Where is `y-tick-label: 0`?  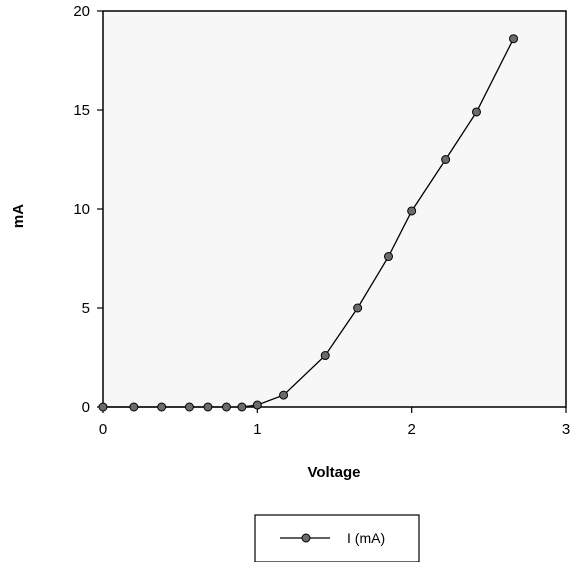
y-tick-label: 0 is located at coordinates (86, 407).